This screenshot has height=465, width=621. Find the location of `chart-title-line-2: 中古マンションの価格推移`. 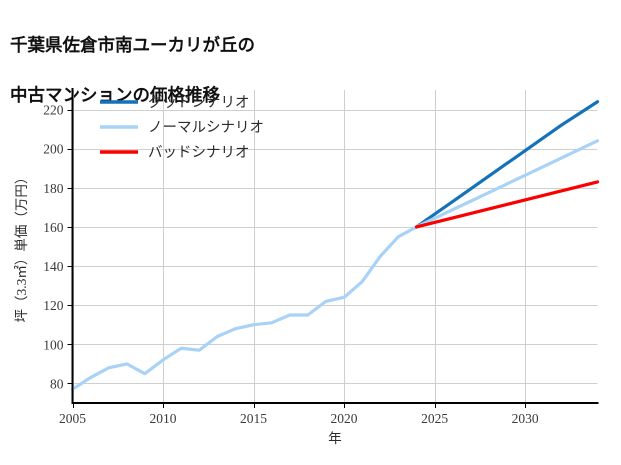

chart-title-line-2: 中古マンションの価格推移 is located at coordinates (115, 94).